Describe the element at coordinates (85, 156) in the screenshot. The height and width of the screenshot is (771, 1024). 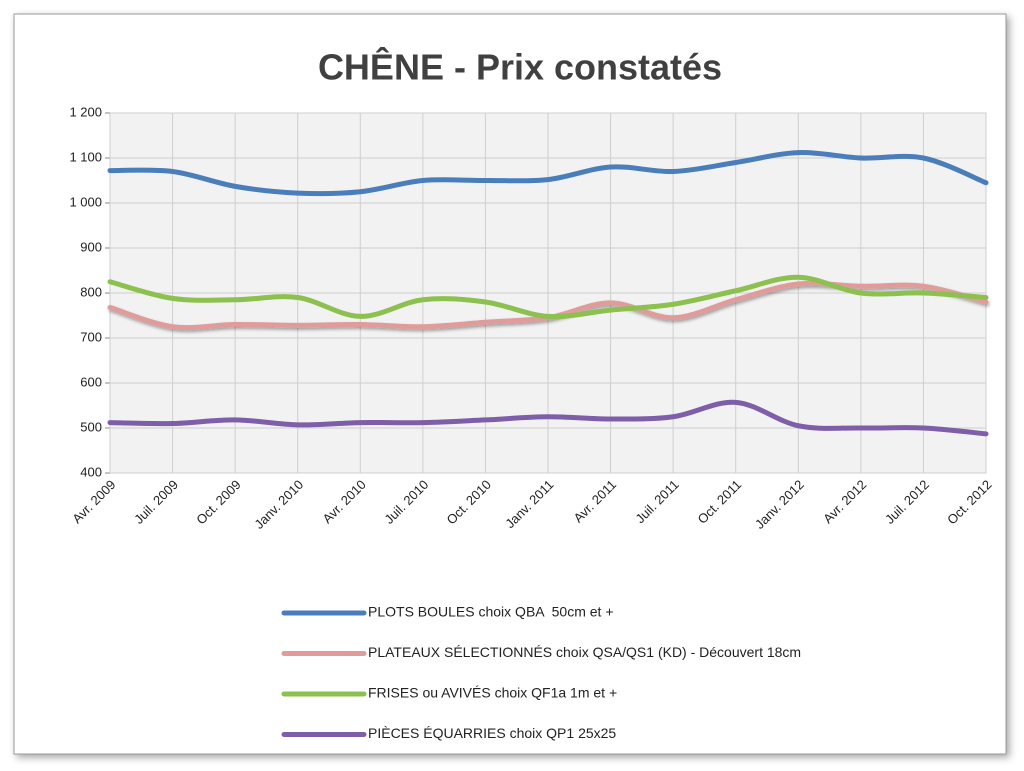
I see `y-tick-label: 1 100` at that location.